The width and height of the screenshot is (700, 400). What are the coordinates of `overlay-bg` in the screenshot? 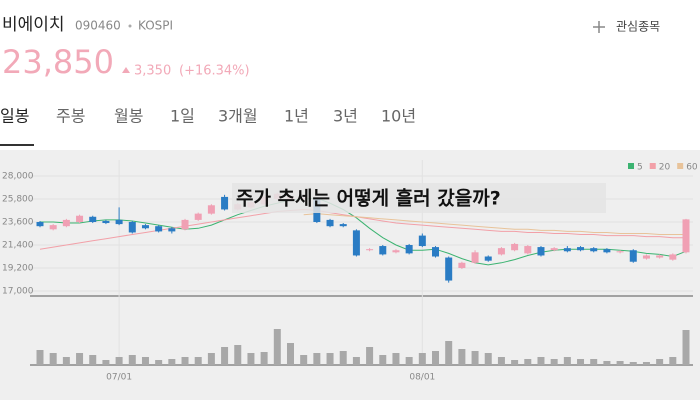 It's located at (419, 198).